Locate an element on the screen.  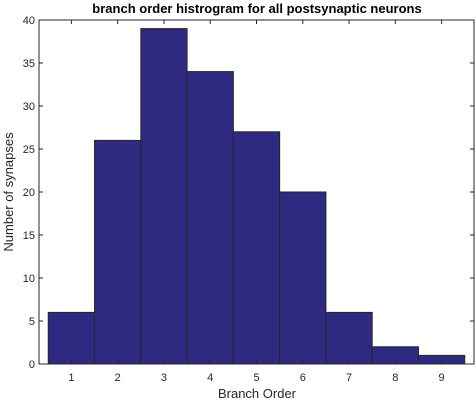
y-tick-label: 10 is located at coordinates (29, 279).